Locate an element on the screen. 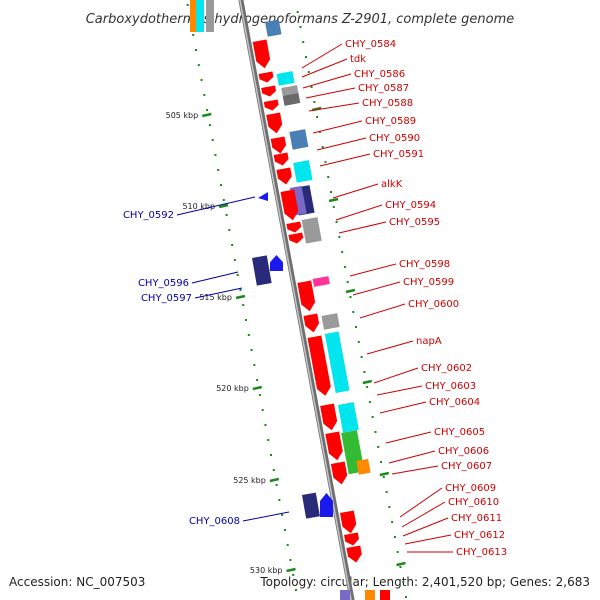 The image size is (600, 600). reverse-cds-arrow is located at coordinates (276, 263).